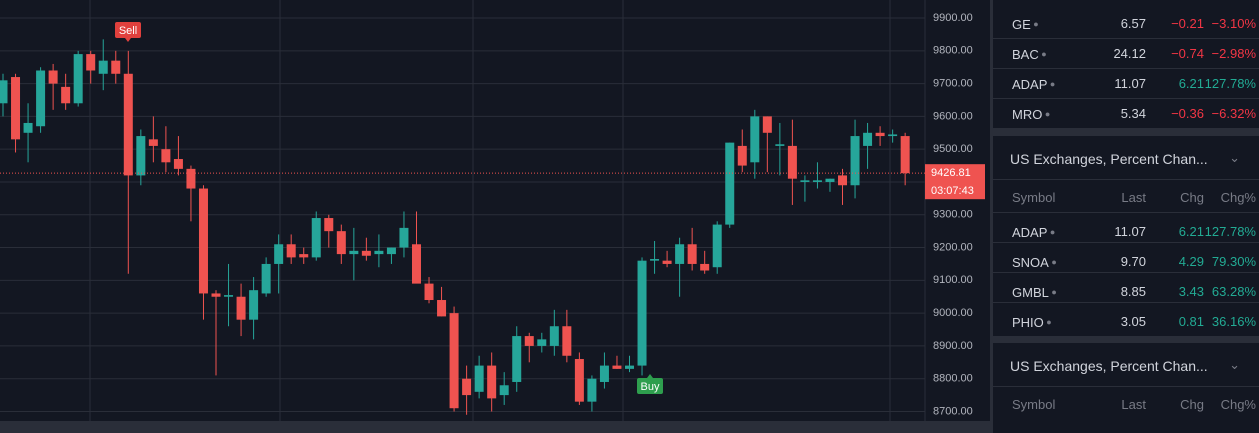 The height and width of the screenshot is (433, 1259). Describe the element at coordinates (1133, 291) in the screenshot. I see `last: 8.85` at that location.